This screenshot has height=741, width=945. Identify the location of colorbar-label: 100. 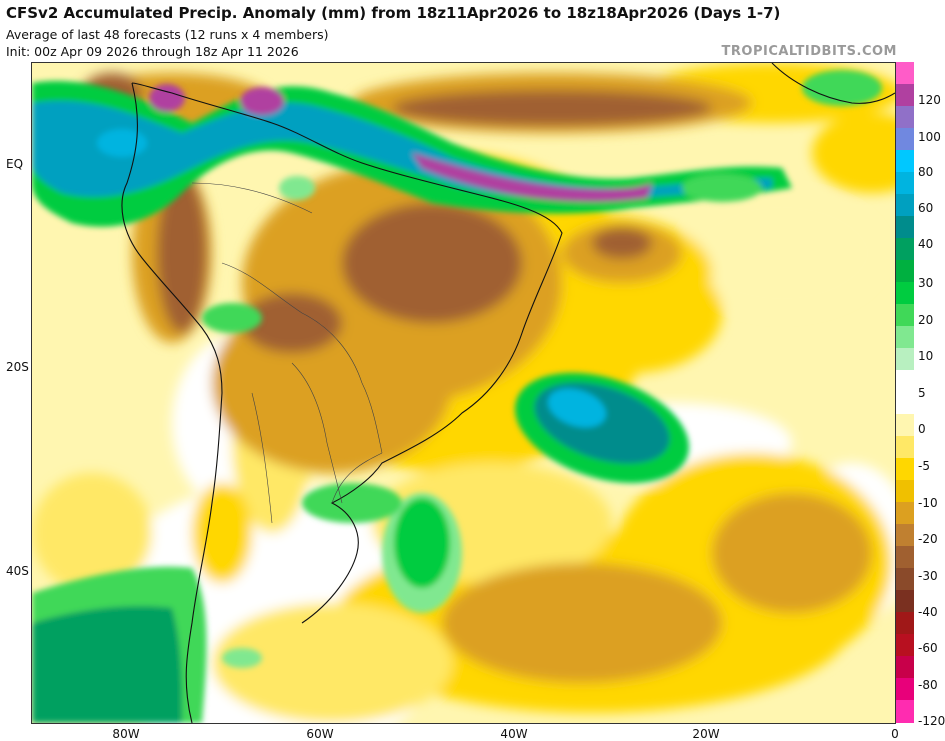
(929, 137).